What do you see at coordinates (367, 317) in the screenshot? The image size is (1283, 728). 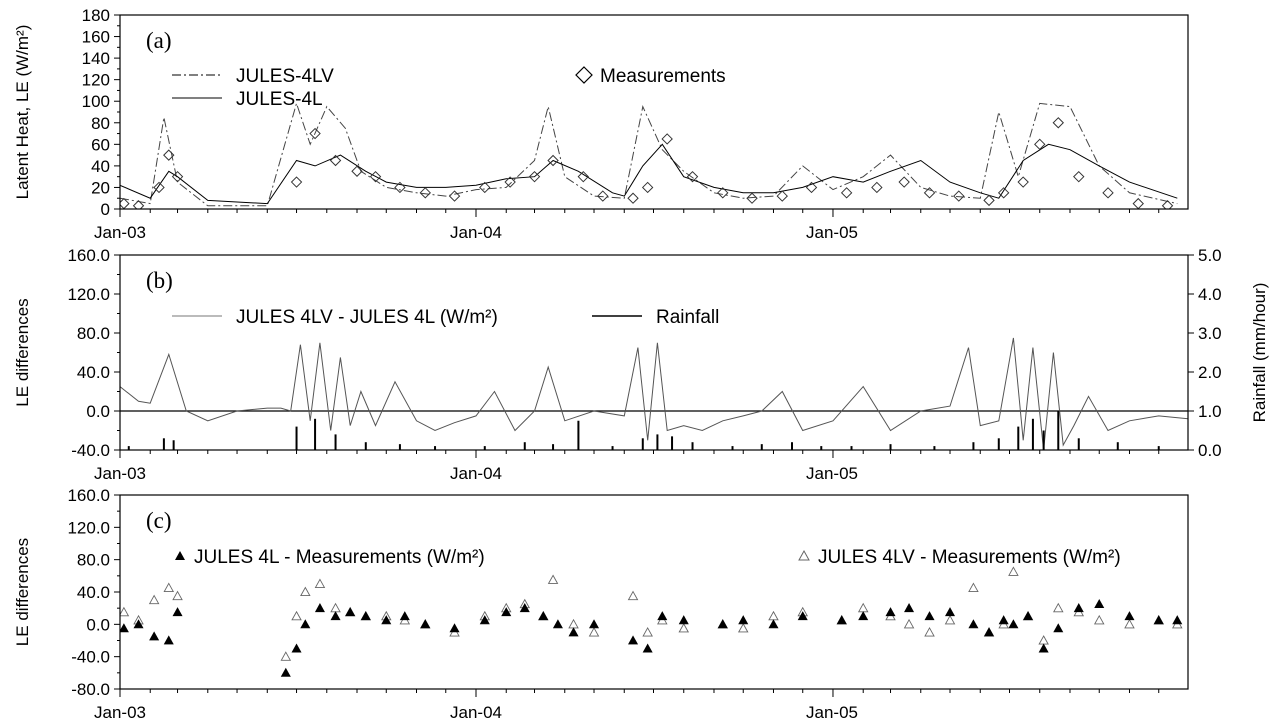 I see `legend-label-difference: JULES 4LV - JULES 4L (W/m²)` at bounding box center [367, 317].